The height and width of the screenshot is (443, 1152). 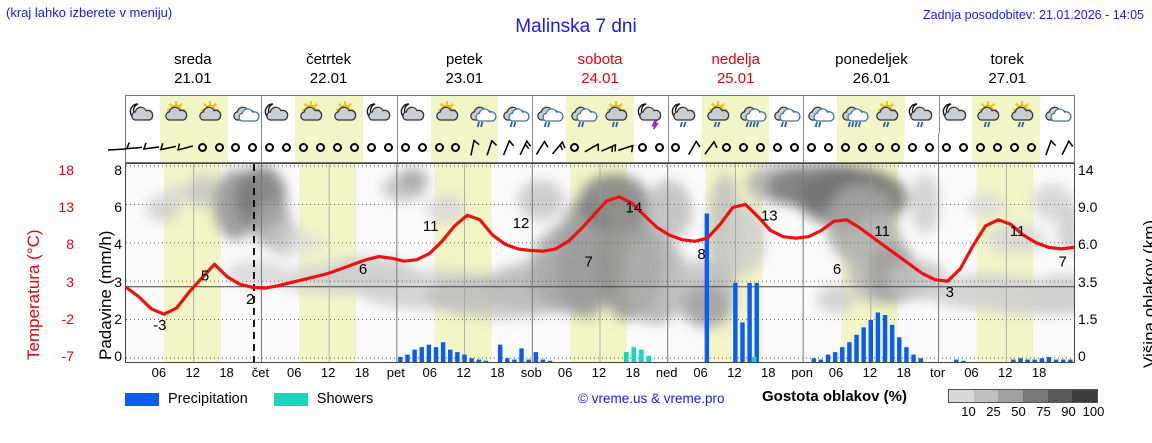 I want to click on day-header-1: četrtek 22.01, so click(x=329, y=71).